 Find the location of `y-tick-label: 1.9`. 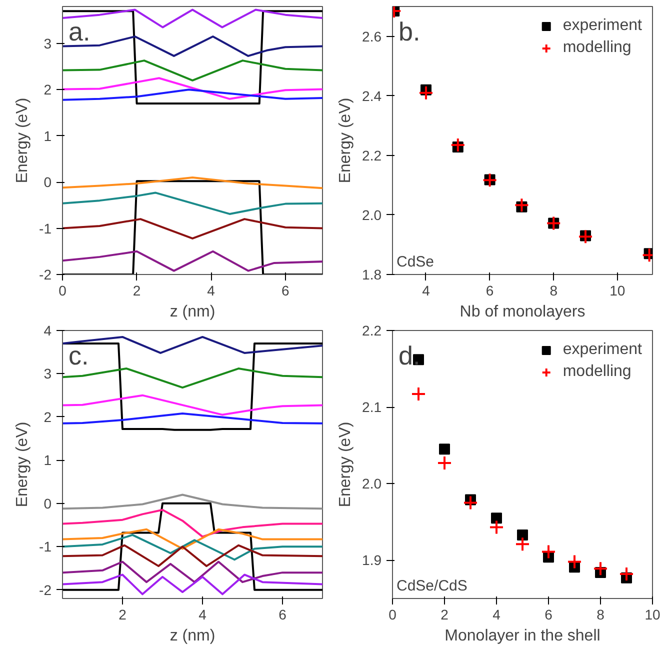

y-tick-label: 1.9 is located at coordinates (372, 560).